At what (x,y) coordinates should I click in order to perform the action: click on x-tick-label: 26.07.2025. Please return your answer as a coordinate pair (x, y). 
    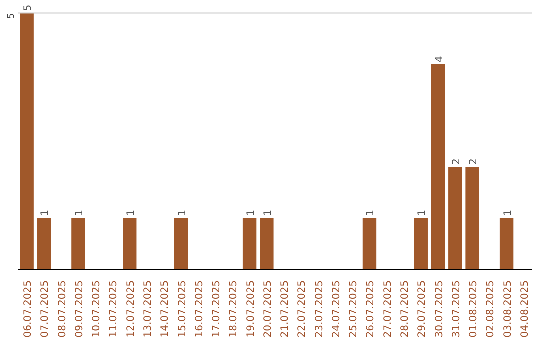
    Looking at the image, I should click on (371, 309).